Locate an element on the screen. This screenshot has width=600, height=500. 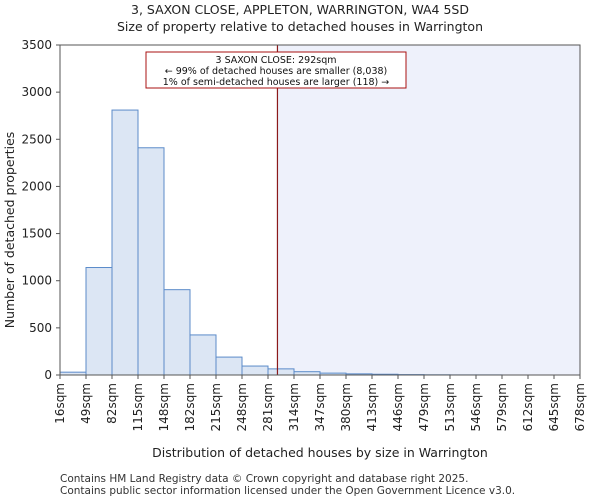
x-tick-label: 49sqm is located at coordinates (86, 403).